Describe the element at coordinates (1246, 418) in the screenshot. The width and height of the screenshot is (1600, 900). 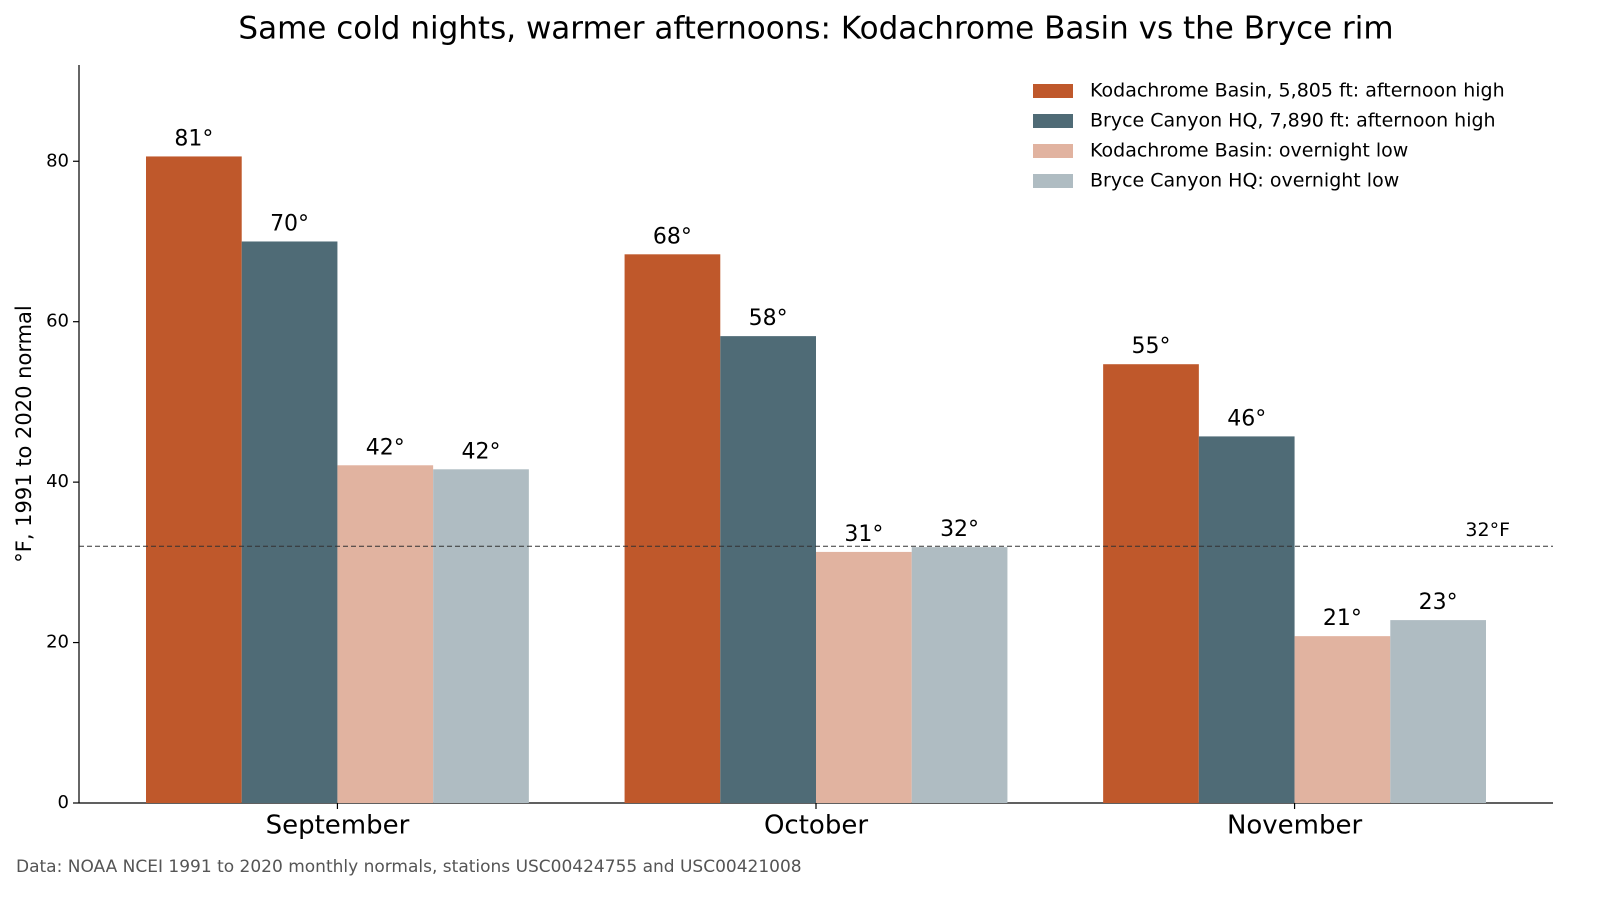
I see `value-label: 46°` at that location.